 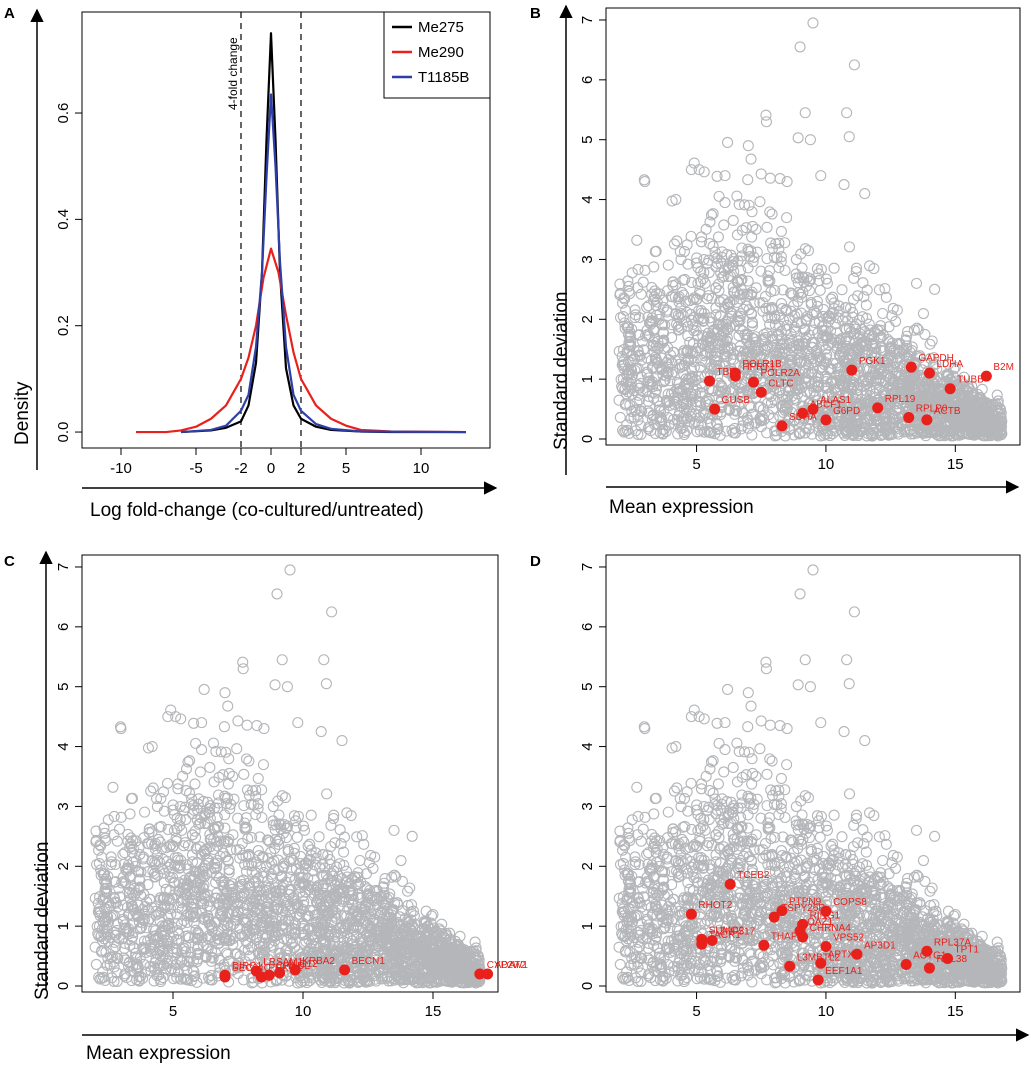 I want to click on x-axis-label: Mean expression, so click(x=158, y=1053).